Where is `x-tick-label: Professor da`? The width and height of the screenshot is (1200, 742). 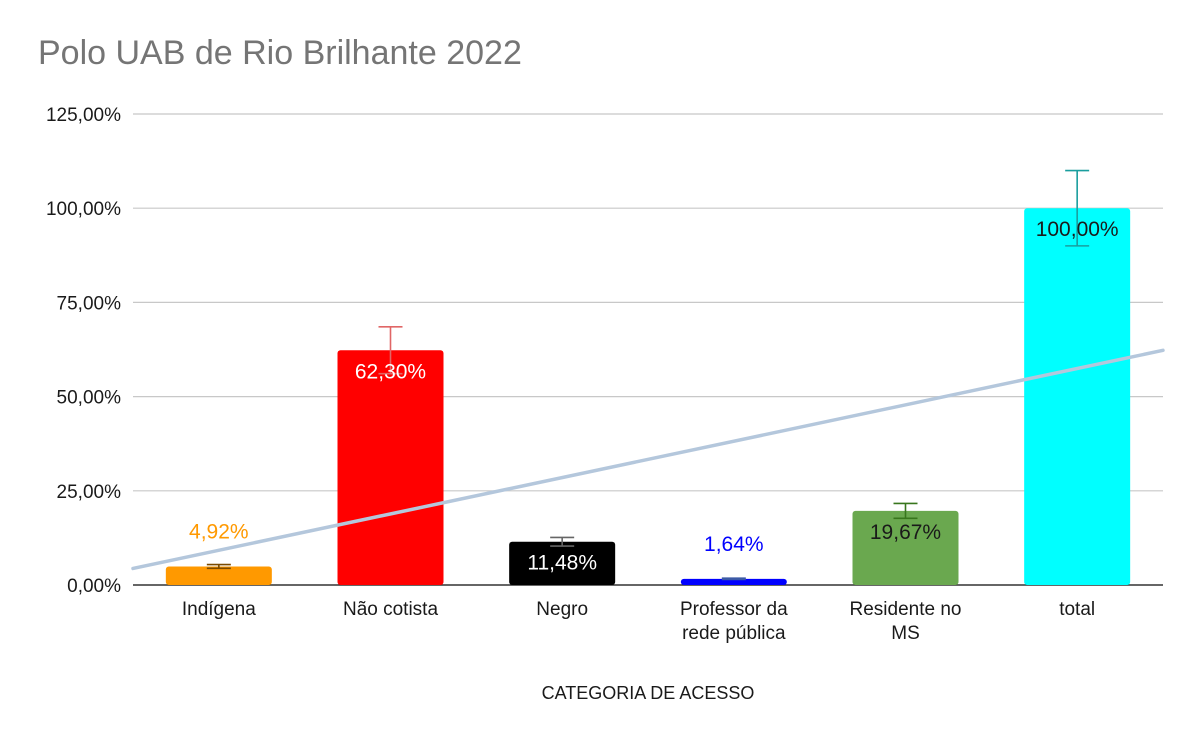
x-tick-label: Professor da is located at coordinates (734, 609).